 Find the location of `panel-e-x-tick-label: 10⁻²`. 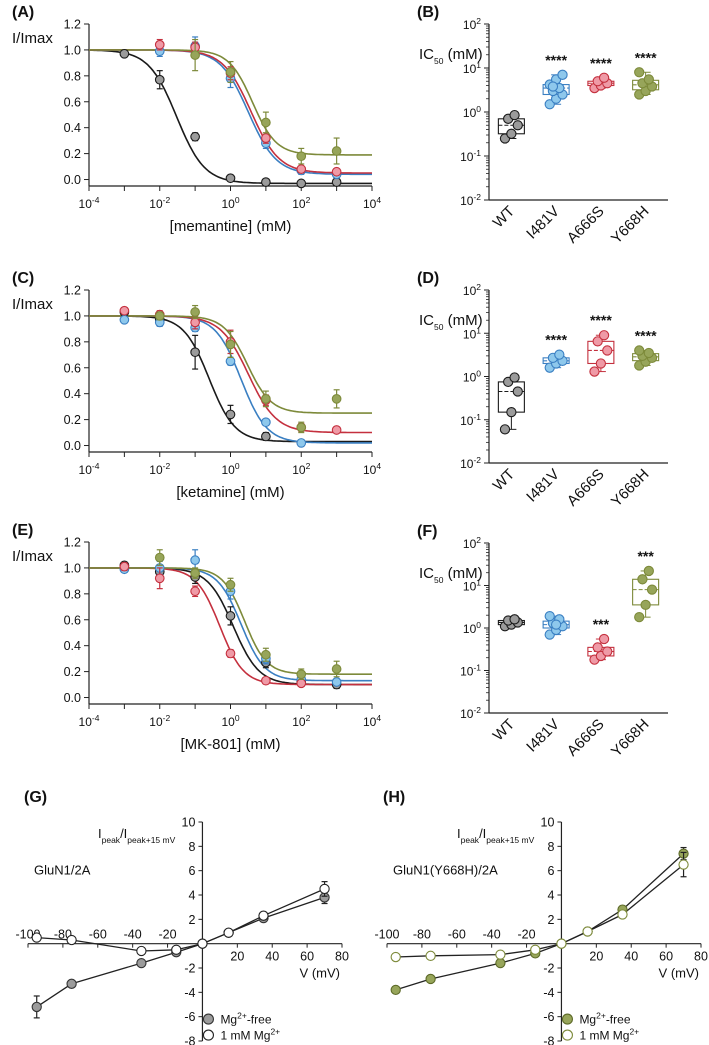

panel-e-x-tick-label: 10⁻² is located at coordinates (159, 721).